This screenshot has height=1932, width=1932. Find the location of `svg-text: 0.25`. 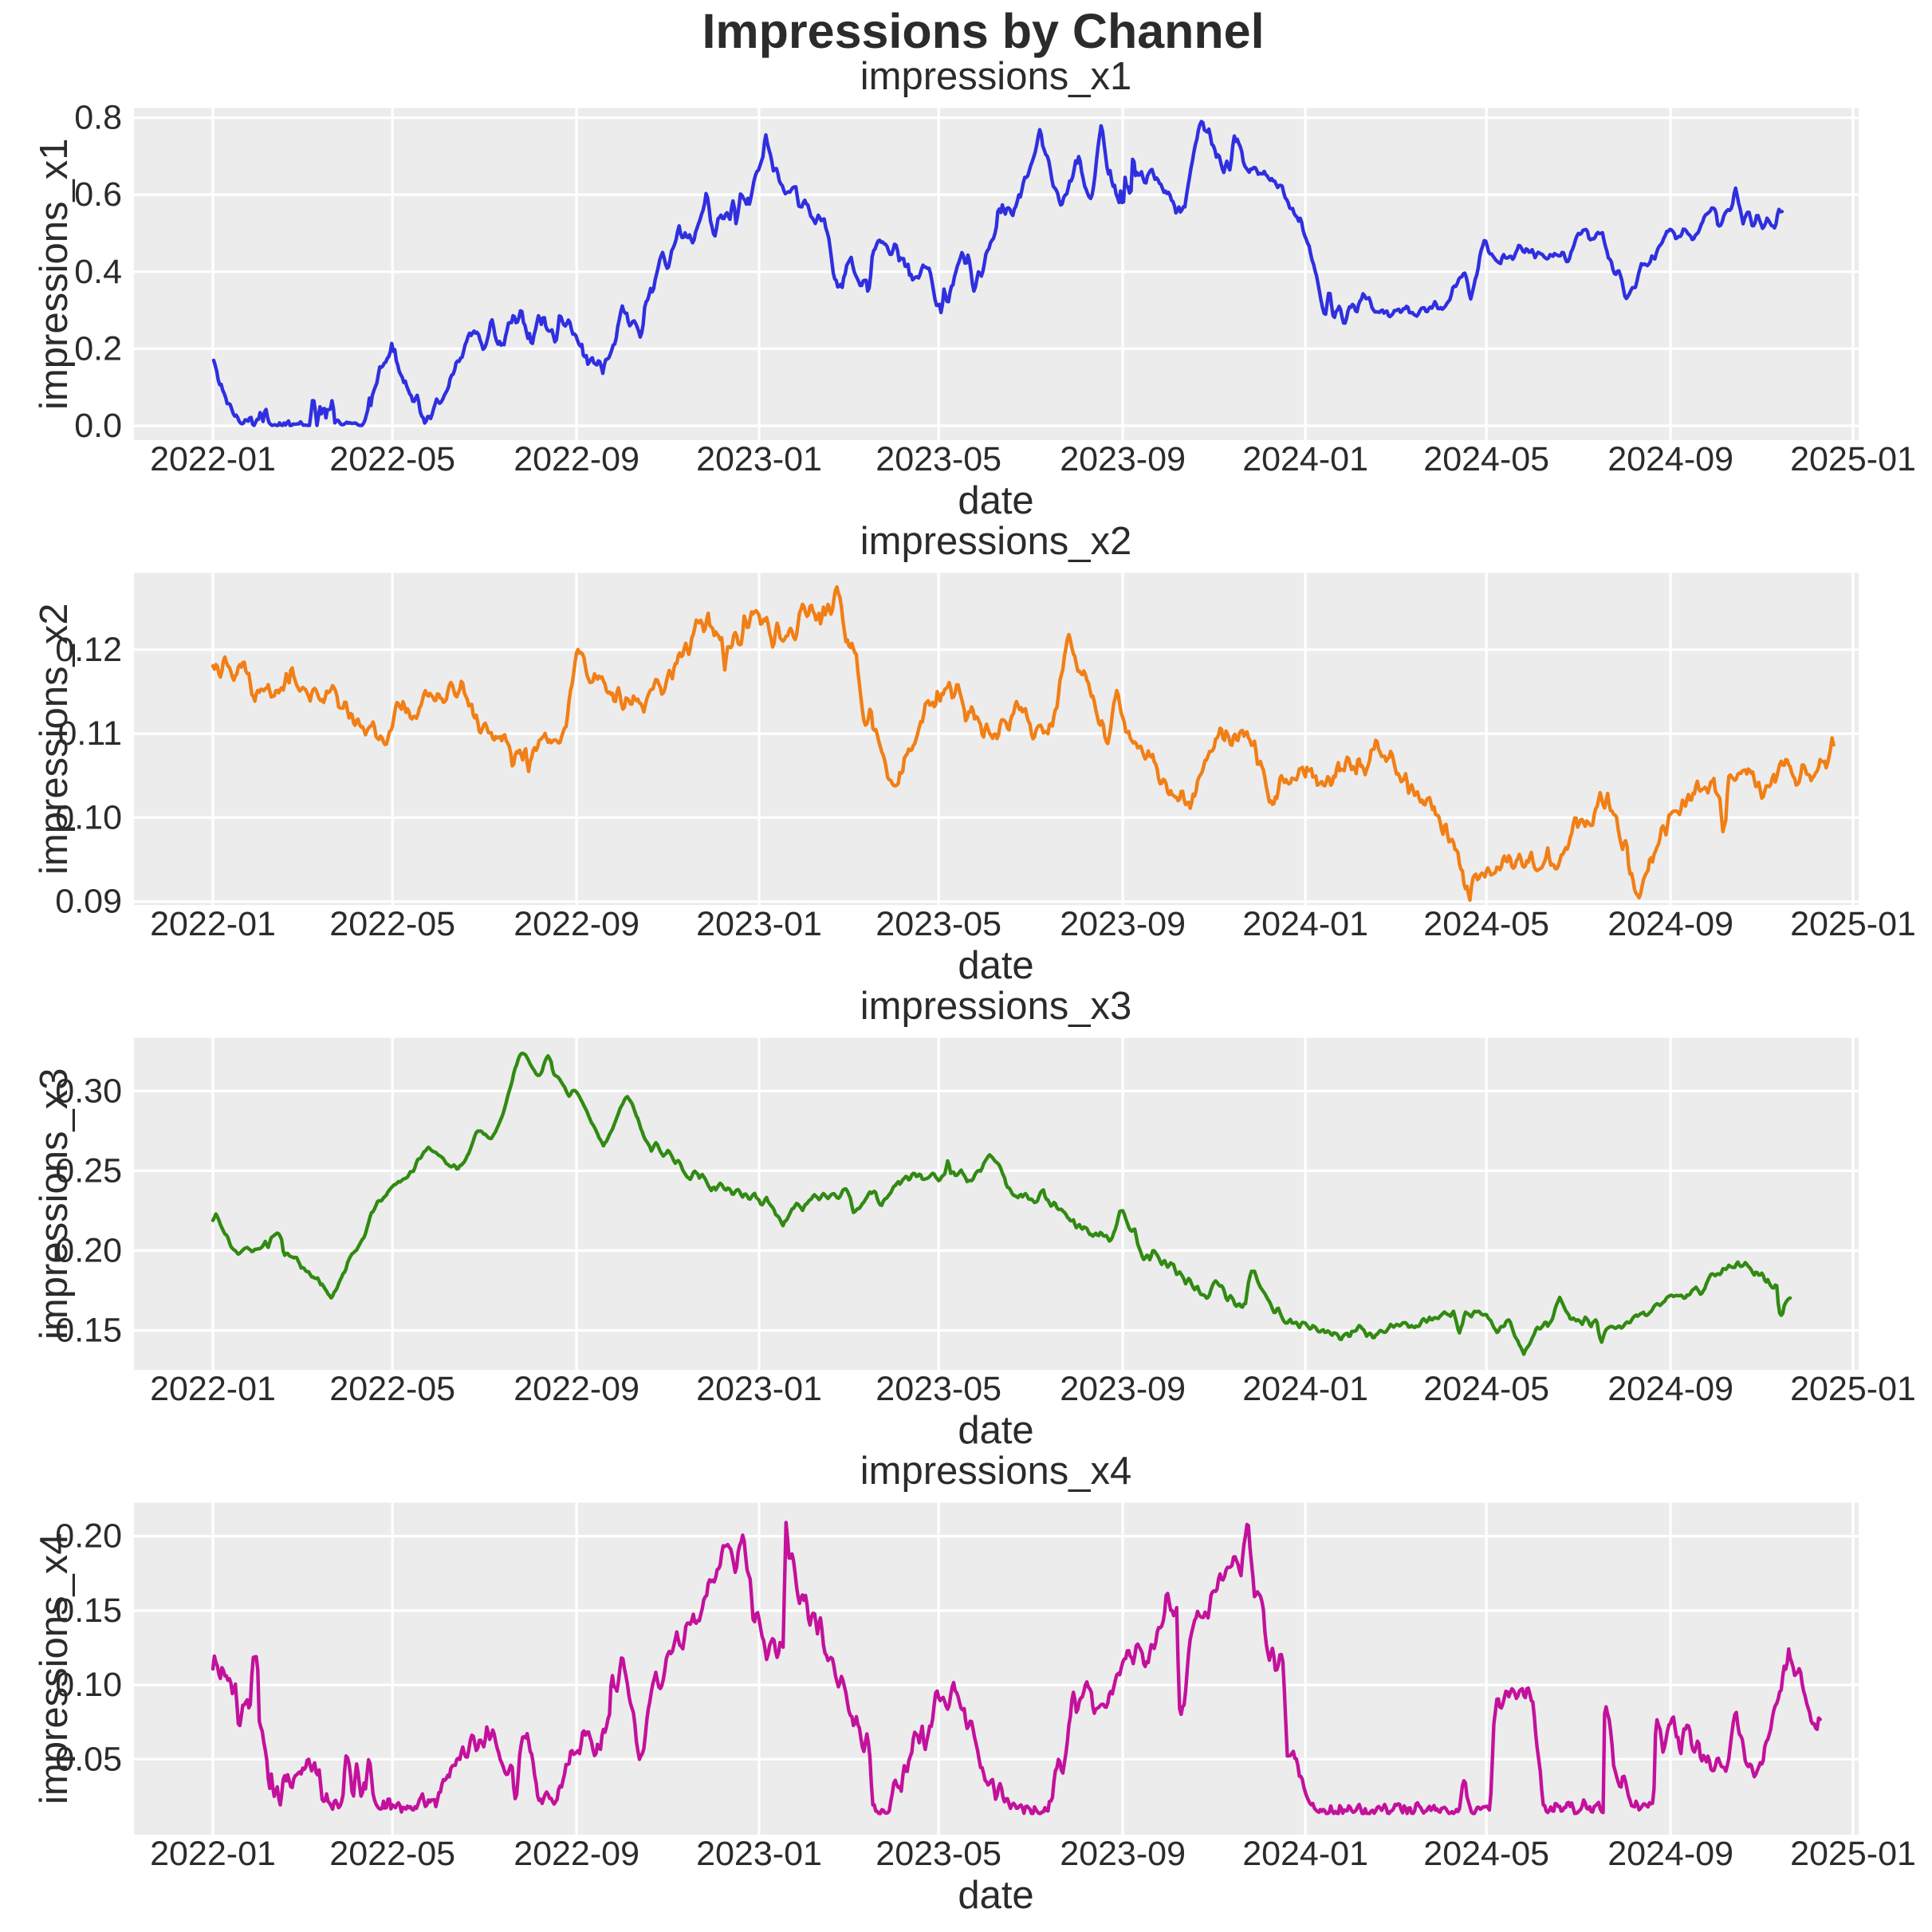

svg-text: 0.25 is located at coordinates (89, 1170).